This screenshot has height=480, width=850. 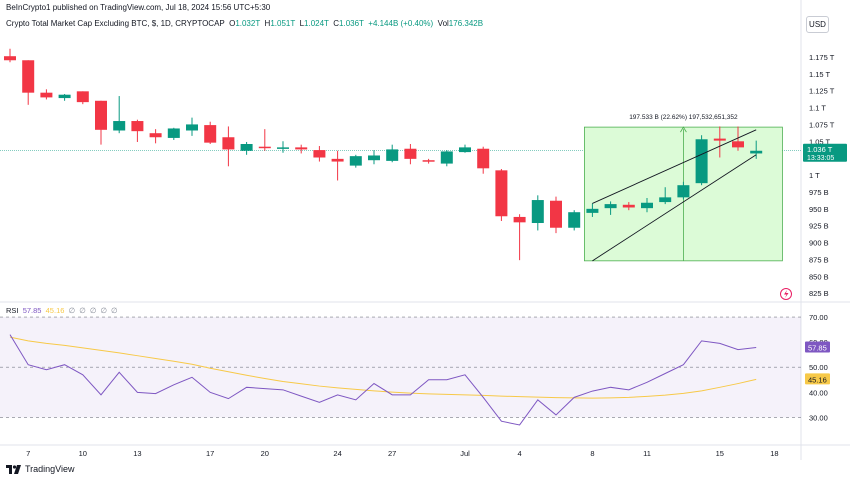 I want to click on ohlc-high-label: H, so click(x=267, y=23).